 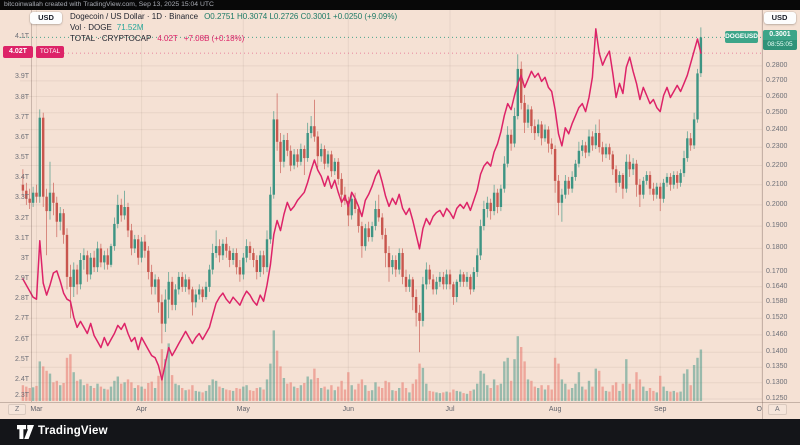 I want to click on time-axis-month-label: May, so click(x=243, y=409).